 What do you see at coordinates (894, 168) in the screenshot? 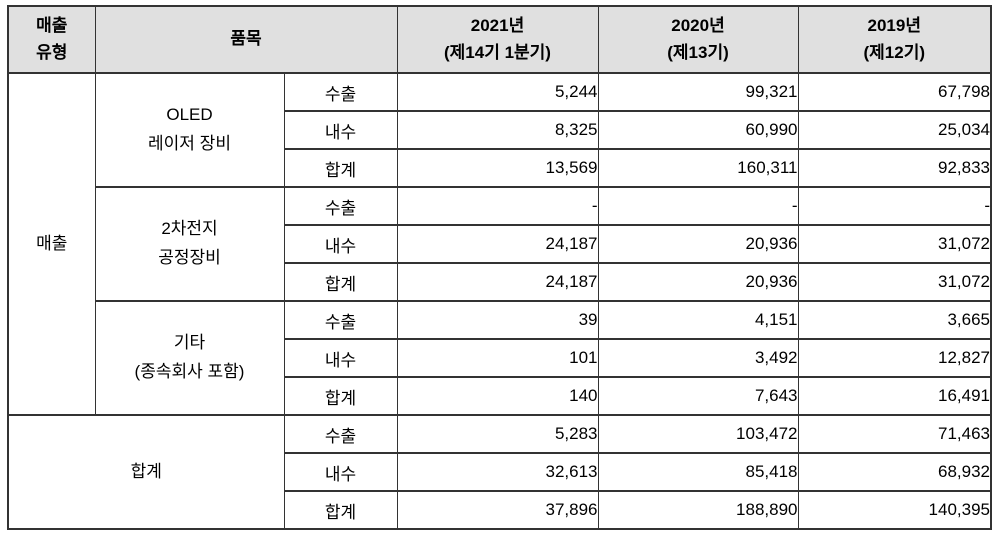
I see `cell-value-2019: 92,833` at bounding box center [894, 168].